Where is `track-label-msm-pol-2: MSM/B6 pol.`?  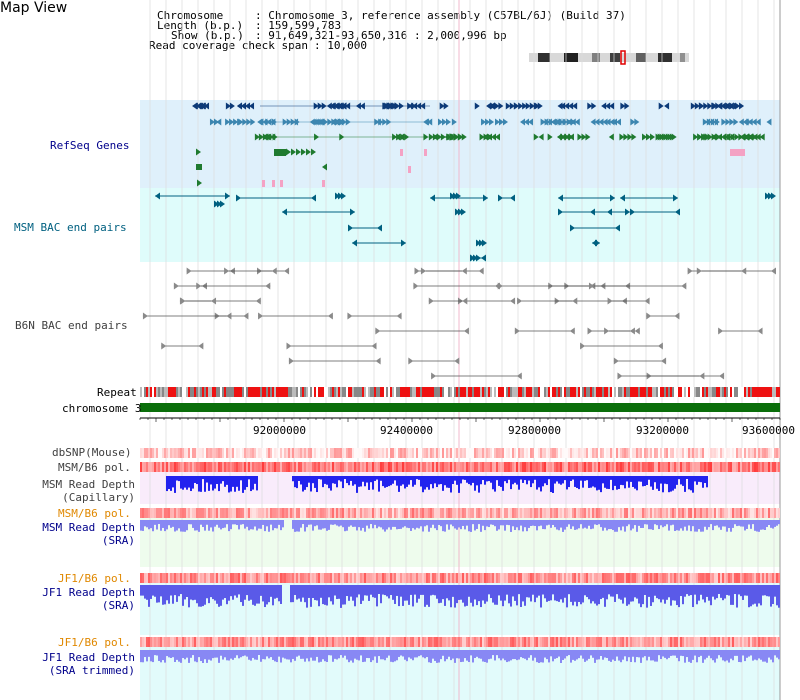 track-label-msm-pol-2: MSM/B6 pol. is located at coordinates (94, 513).